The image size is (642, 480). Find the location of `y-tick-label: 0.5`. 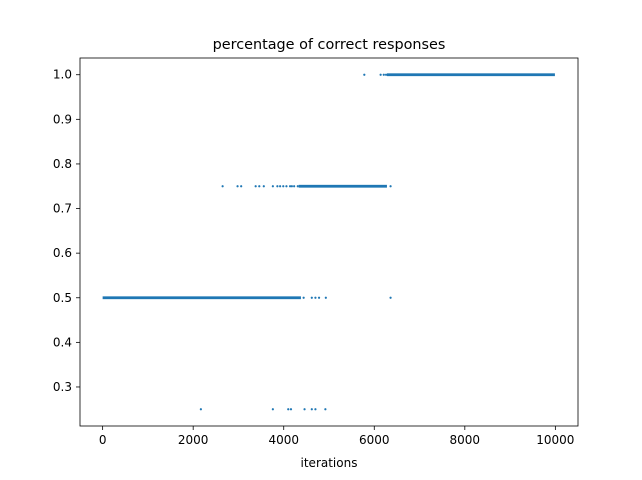

y-tick-label: 0.5 is located at coordinates (62, 298).